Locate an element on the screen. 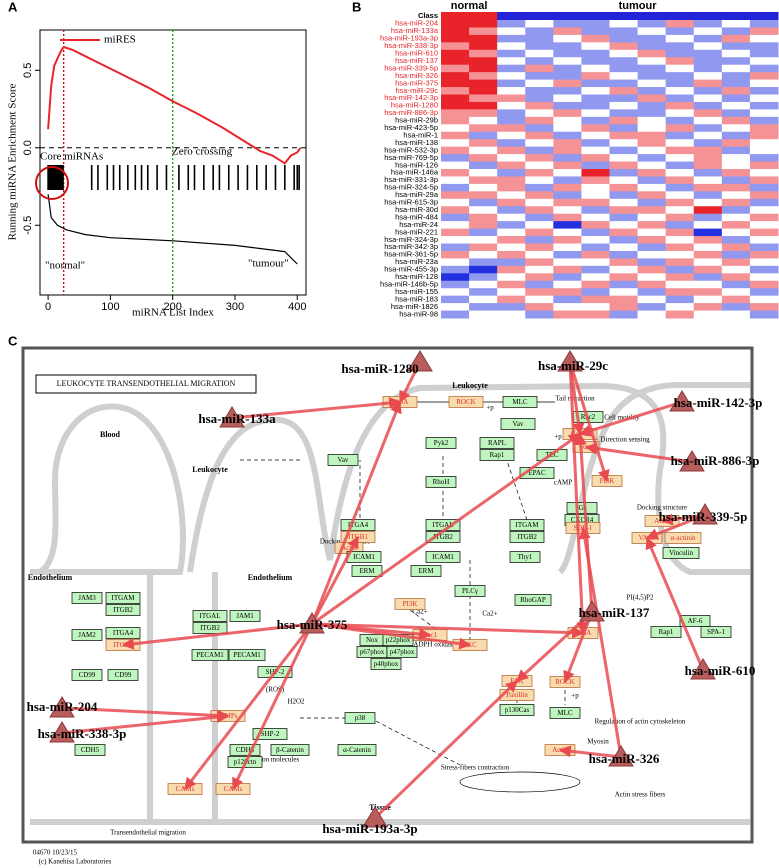 This screenshot has width=779, height=868. gene-label: JAM2 is located at coordinates (87, 635).